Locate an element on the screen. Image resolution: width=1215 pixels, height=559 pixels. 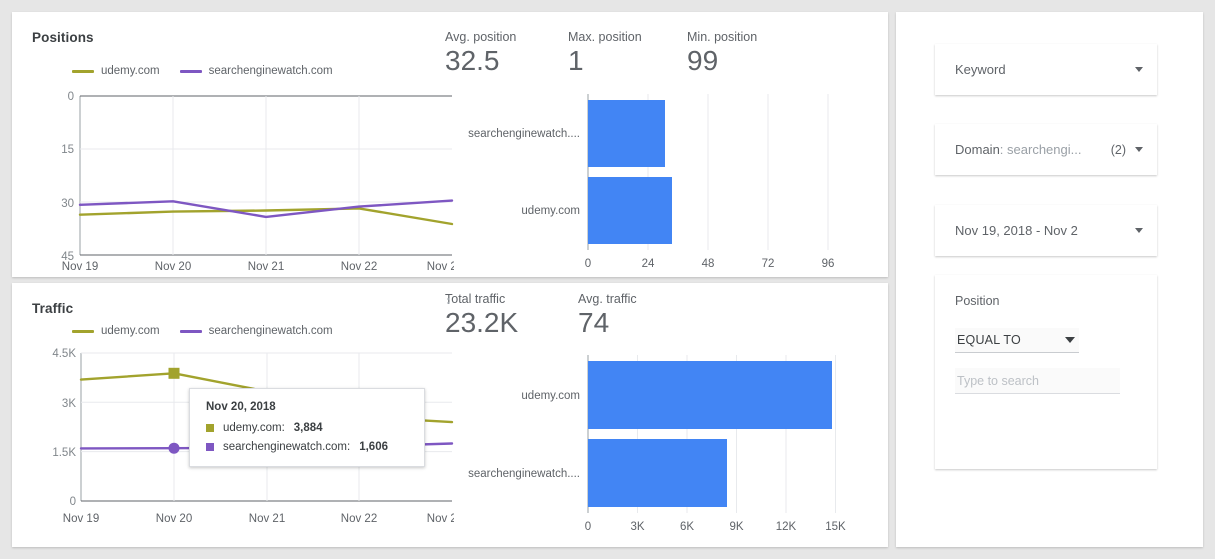
metric-label: Max. position is located at coordinates (605, 37).